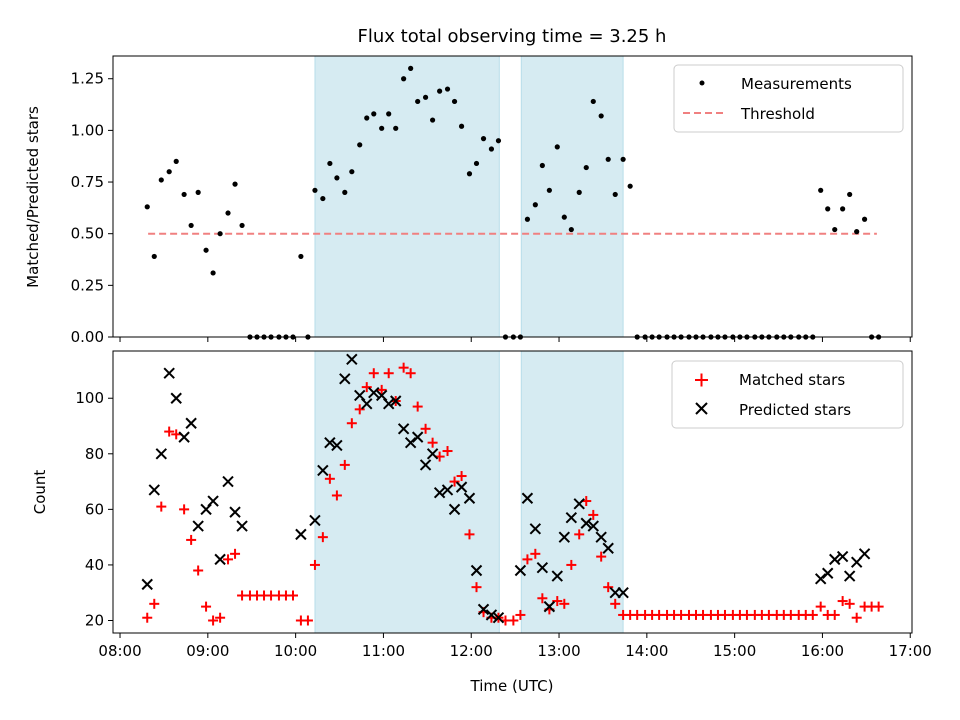  I want to click on y-tick-label: 100, so click(89, 398).